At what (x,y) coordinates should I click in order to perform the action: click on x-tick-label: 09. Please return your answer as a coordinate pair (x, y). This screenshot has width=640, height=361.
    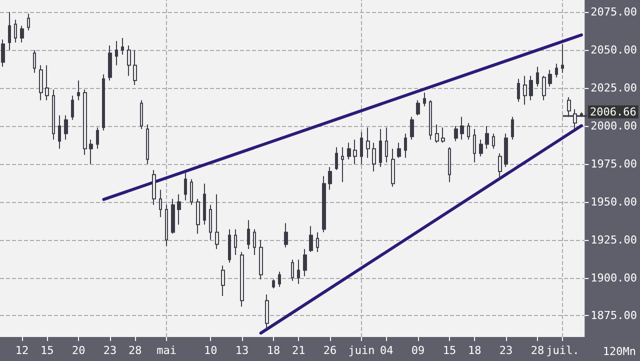
    Looking at the image, I should click on (418, 350).